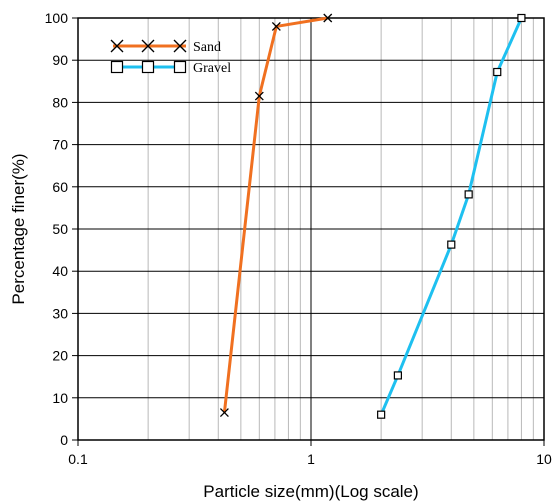 The height and width of the screenshot is (504, 555). I want to click on y-tick-label: 10, so click(60, 398).